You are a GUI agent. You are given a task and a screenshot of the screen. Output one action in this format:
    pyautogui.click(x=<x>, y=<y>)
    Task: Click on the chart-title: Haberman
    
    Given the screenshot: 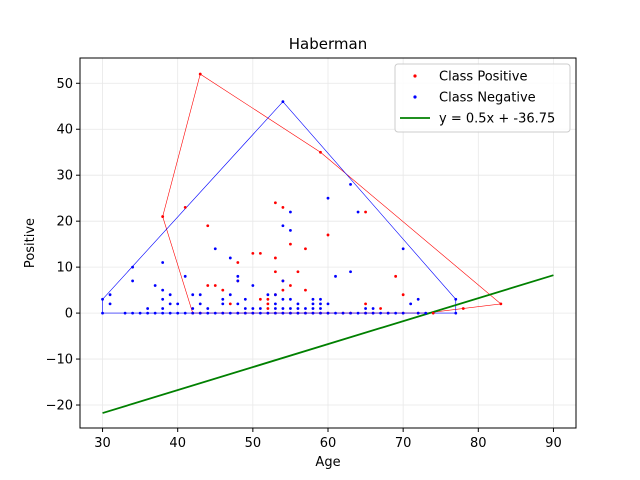 What is the action you would take?
    pyautogui.click(x=328, y=44)
    